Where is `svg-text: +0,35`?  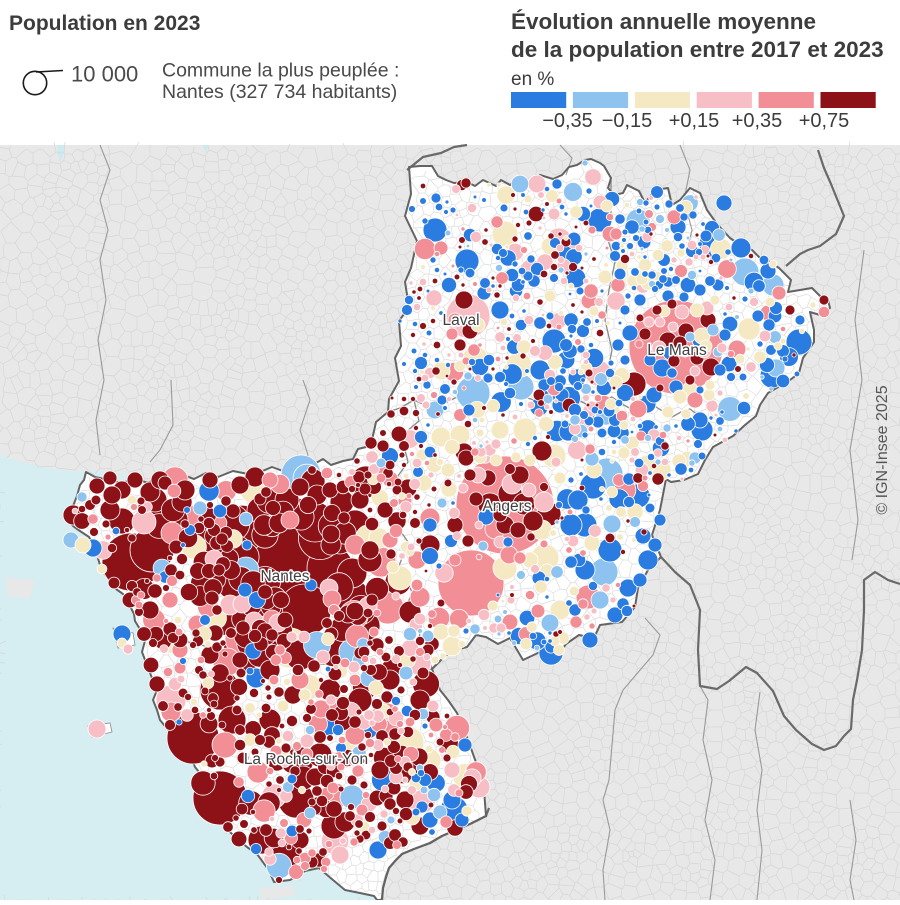 svg-text: +0,35 is located at coordinates (757, 121).